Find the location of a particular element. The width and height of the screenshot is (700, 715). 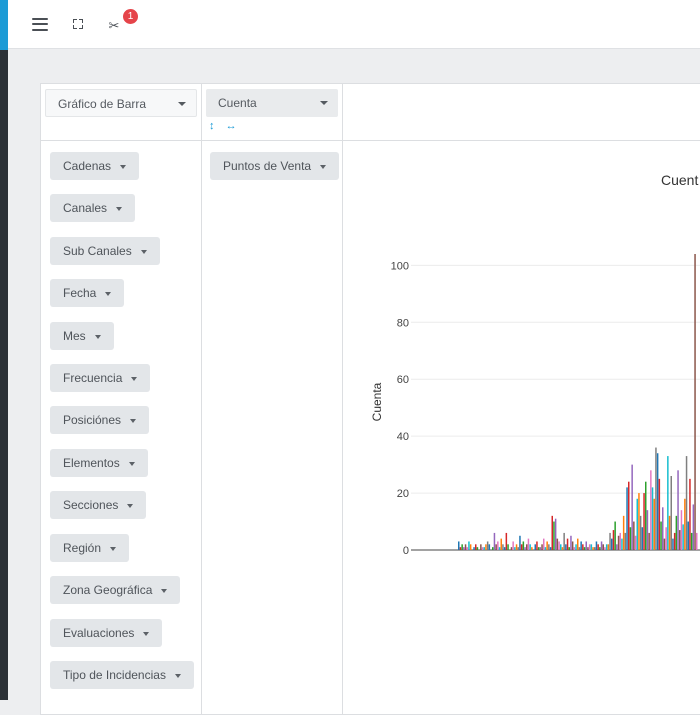

field-pill-zona-geografica: Zona Geográfica is located at coordinates (115, 590).